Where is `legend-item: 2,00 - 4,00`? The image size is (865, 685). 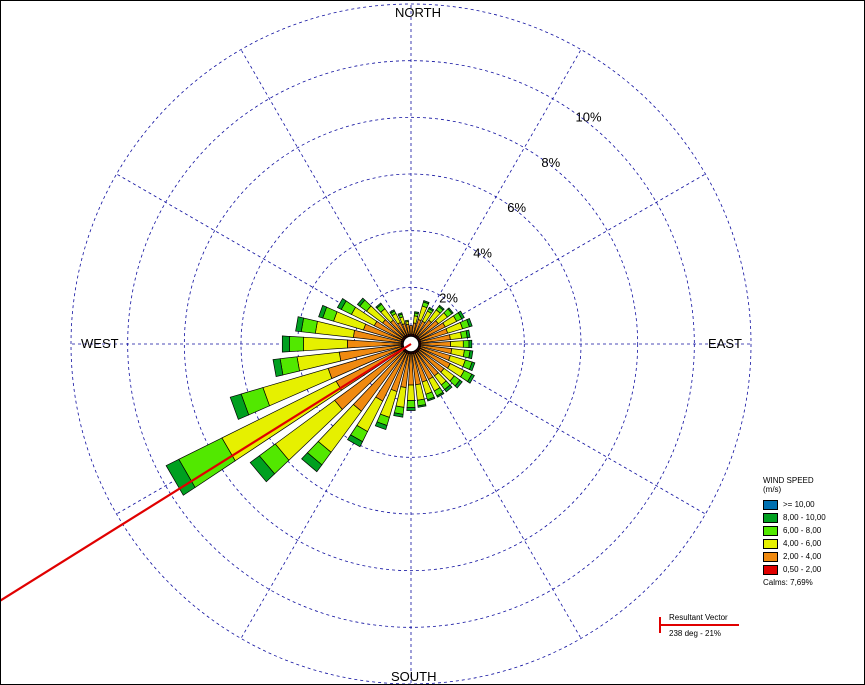
legend-item: 2,00 - 4,00 is located at coordinates (810, 556).